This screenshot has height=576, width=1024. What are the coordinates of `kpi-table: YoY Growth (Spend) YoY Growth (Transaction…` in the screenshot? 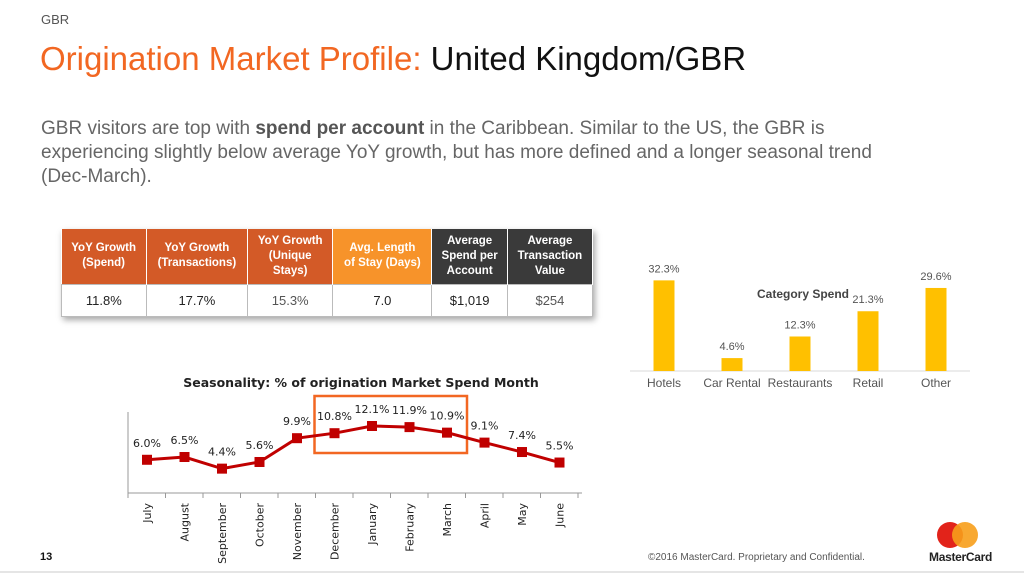 It's located at (327, 273).